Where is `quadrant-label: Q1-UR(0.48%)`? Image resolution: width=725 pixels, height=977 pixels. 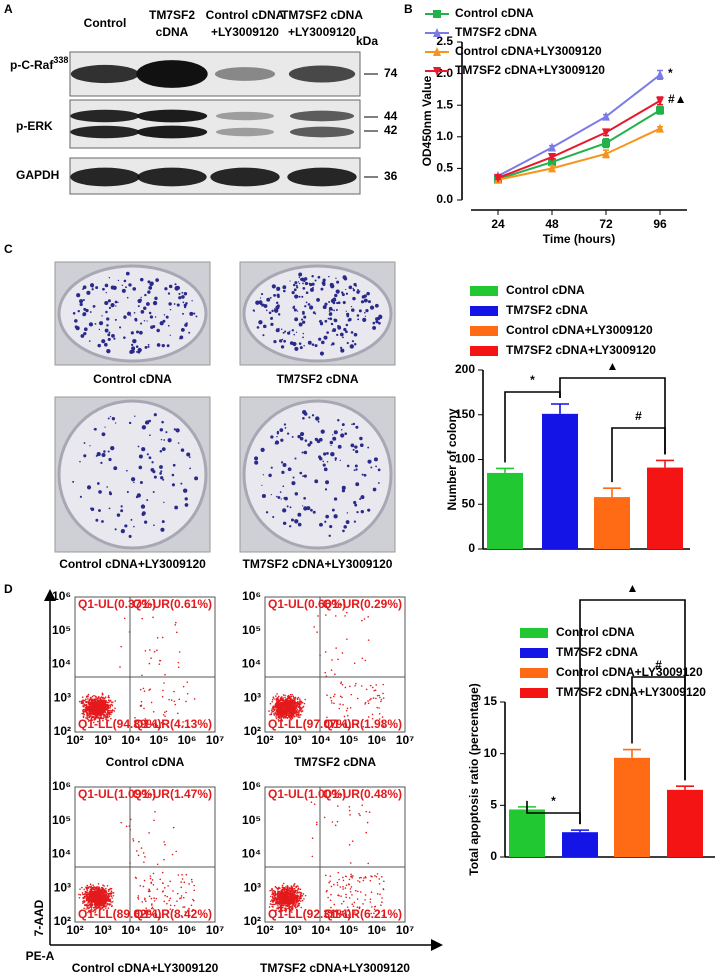 quadrant-label: Q1-UR(0.48%) is located at coordinates (362, 794).